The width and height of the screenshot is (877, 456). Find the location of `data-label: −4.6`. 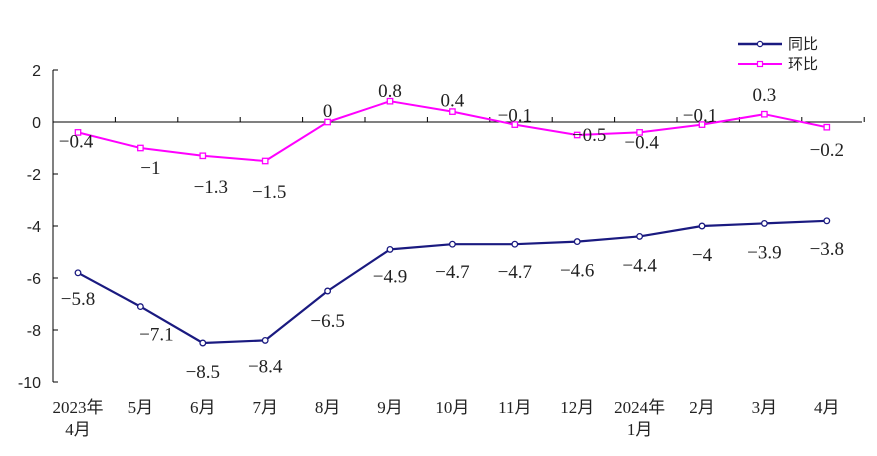

data-label: −4.6 is located at coordinates (577, 271).